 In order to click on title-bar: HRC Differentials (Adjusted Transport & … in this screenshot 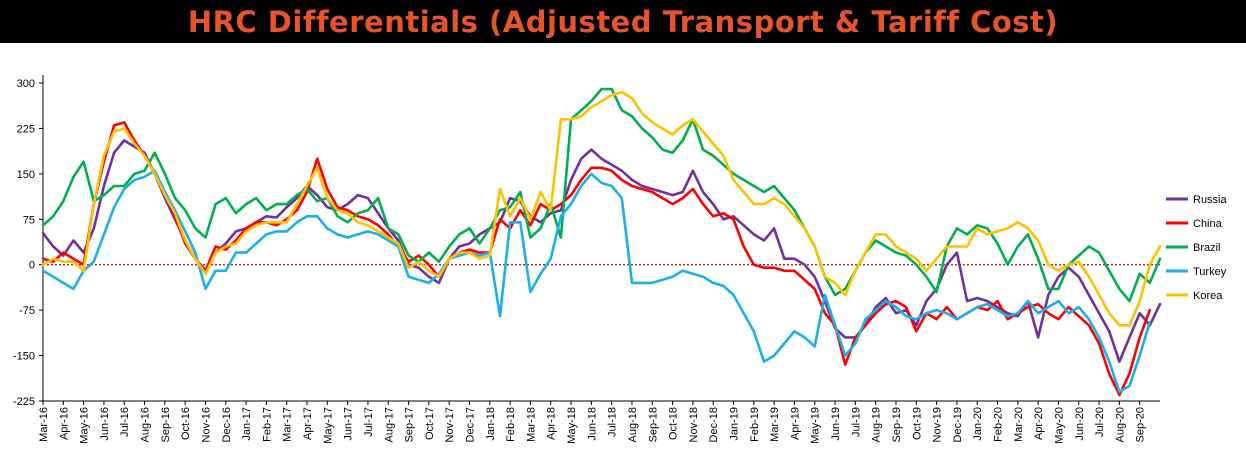, I will do `click(623, 21)`.